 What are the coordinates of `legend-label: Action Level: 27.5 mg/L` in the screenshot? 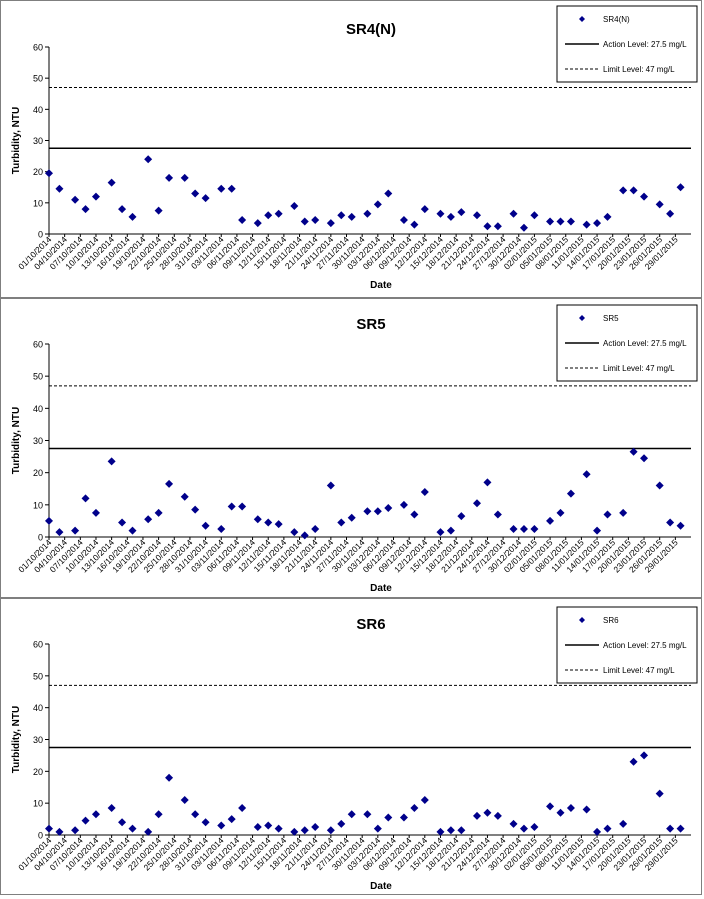 It's located at (645, 343).